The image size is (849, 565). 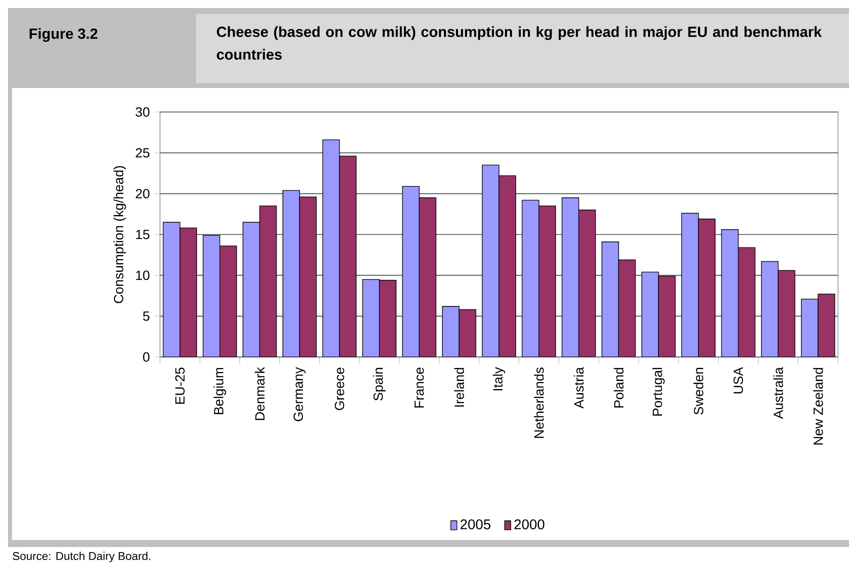 What do you see at coordinates (300, 394) in the screenshot?
I see `x-tick-label: Germany` at bounding box center [300, 394].